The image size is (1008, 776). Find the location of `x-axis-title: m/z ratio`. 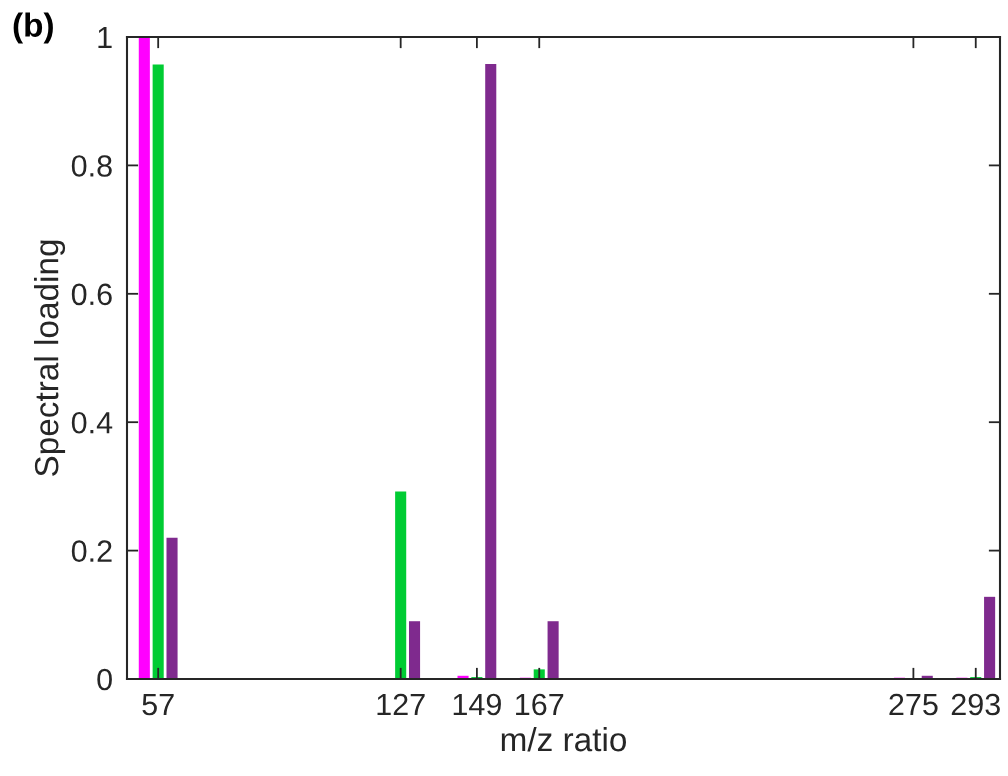

x-axis-title: m/z ratio is located at coordinates (564, 739).